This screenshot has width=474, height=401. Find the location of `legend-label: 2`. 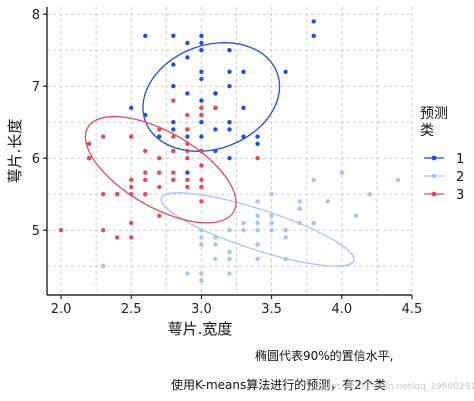

legend-label: 2 is located at coordinates (460, 177).